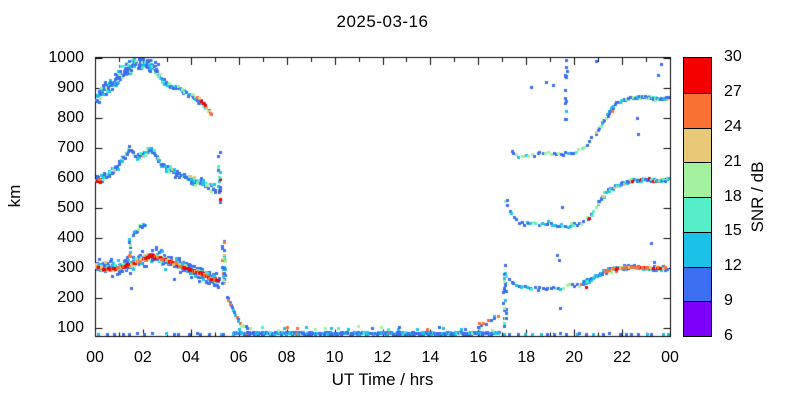 Image resolution: width=800 pixels, height=400 pixels. I want to click on y-tick-label: 500, so click(70, 207).